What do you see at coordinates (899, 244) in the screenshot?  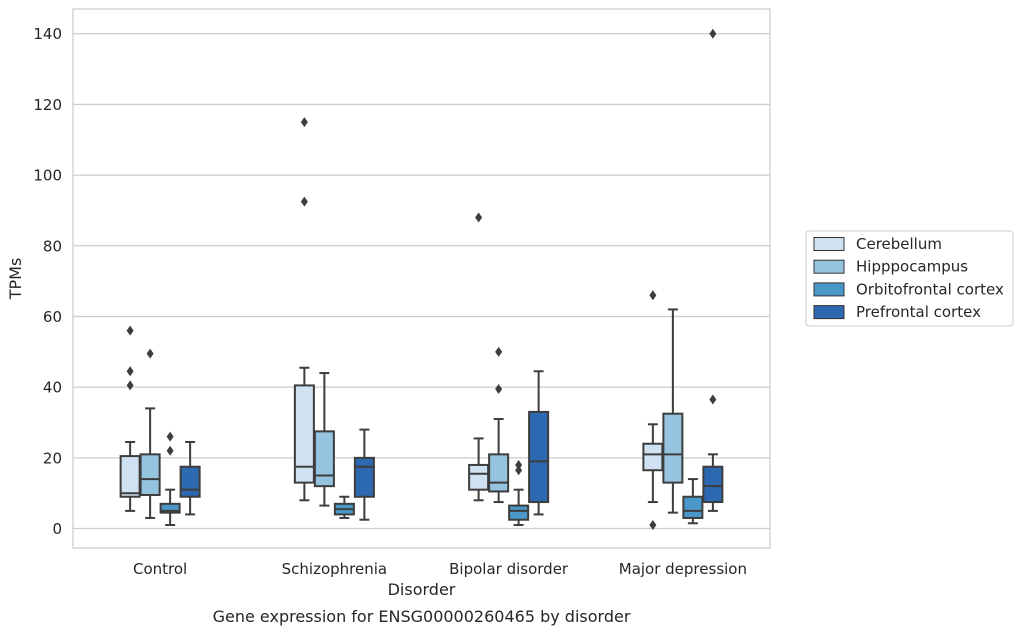 I see `legend-label: Cerebellum` at bounding box center [899, 244].